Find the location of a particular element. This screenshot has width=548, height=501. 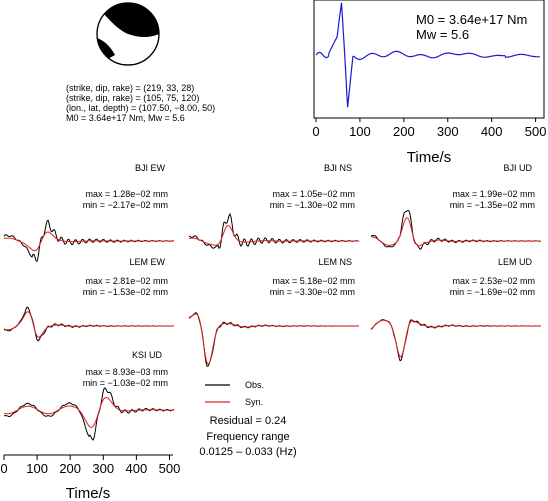

stf-x-tick-label: 400 is located at coordinates (492, 131).